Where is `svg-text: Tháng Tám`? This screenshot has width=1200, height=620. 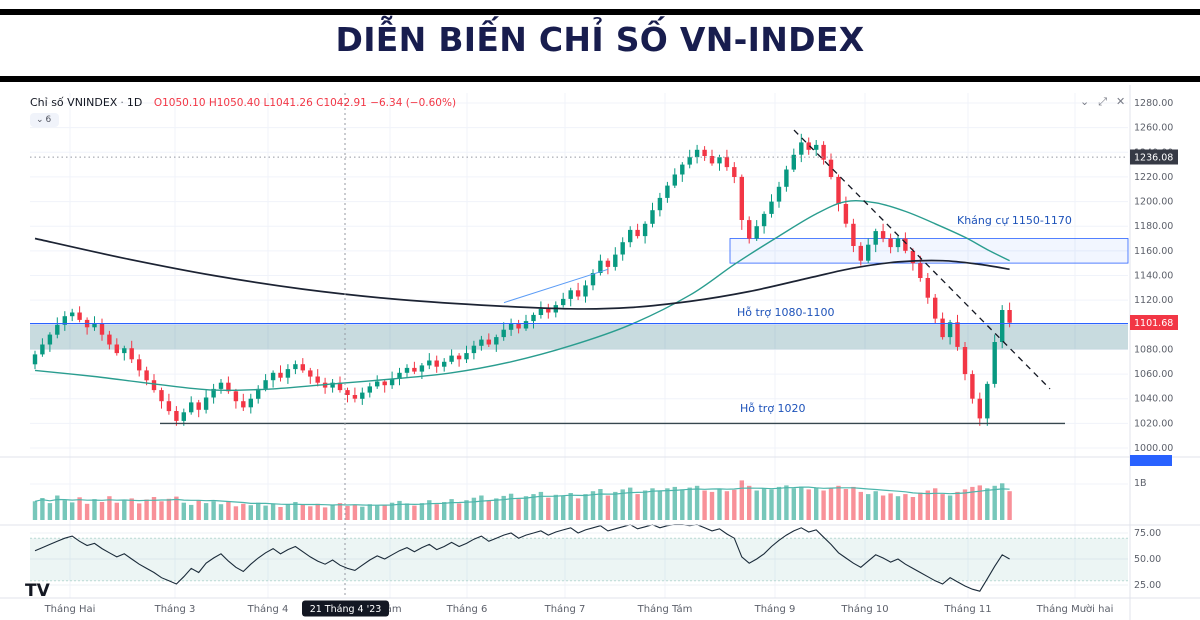
svg-text: Tháng Tám is located at coordinates (665, 609).